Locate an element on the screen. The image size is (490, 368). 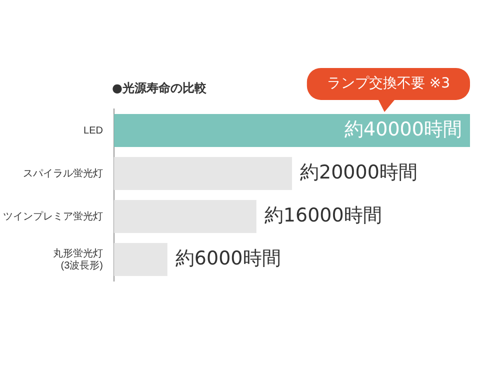
y-tick-label: ツインプレミア蛍光灯 is located at coordinates (53, 216).